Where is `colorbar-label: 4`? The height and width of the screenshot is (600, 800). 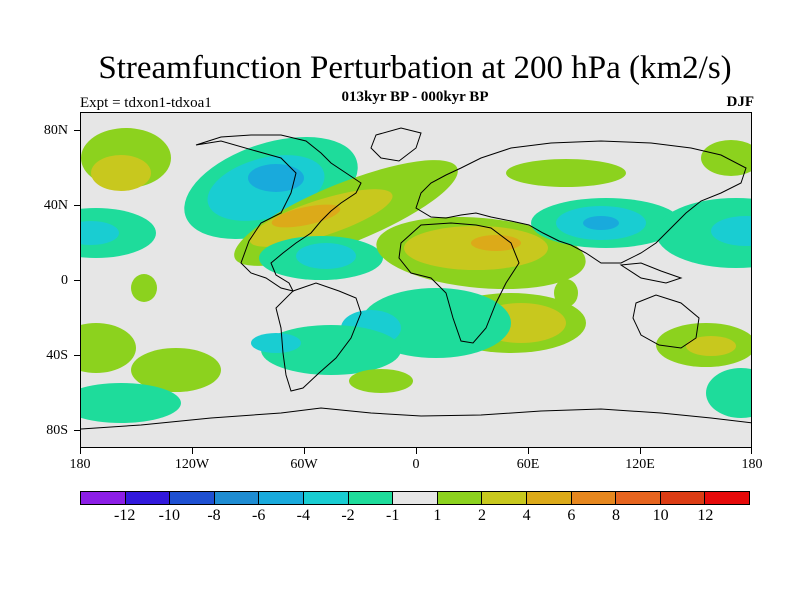
colorbar-label: 4 is located at coordinates (526, 515).